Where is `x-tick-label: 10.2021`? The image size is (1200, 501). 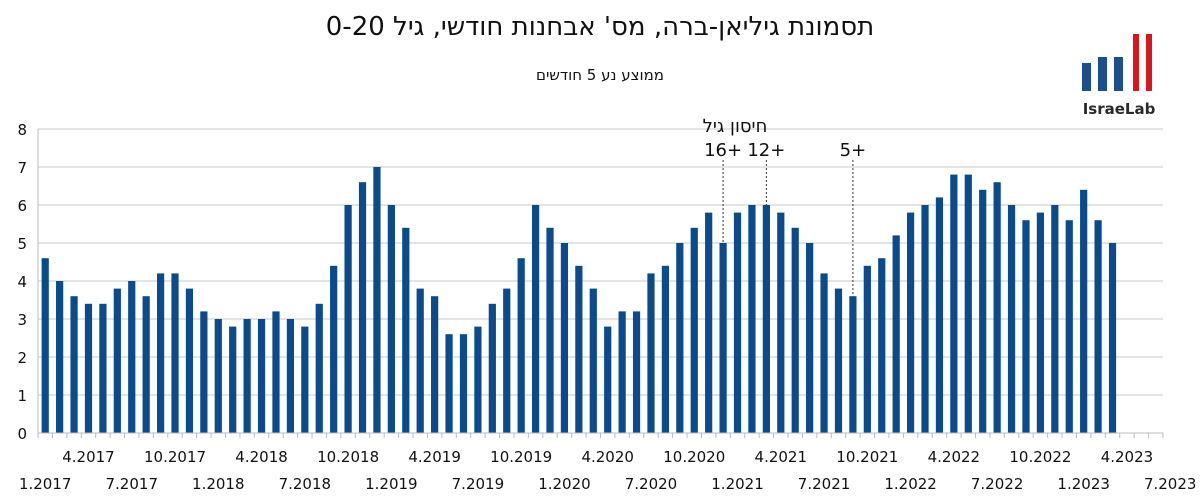
x-tick-label: 10.2021 is located at coordinates (867, 457).